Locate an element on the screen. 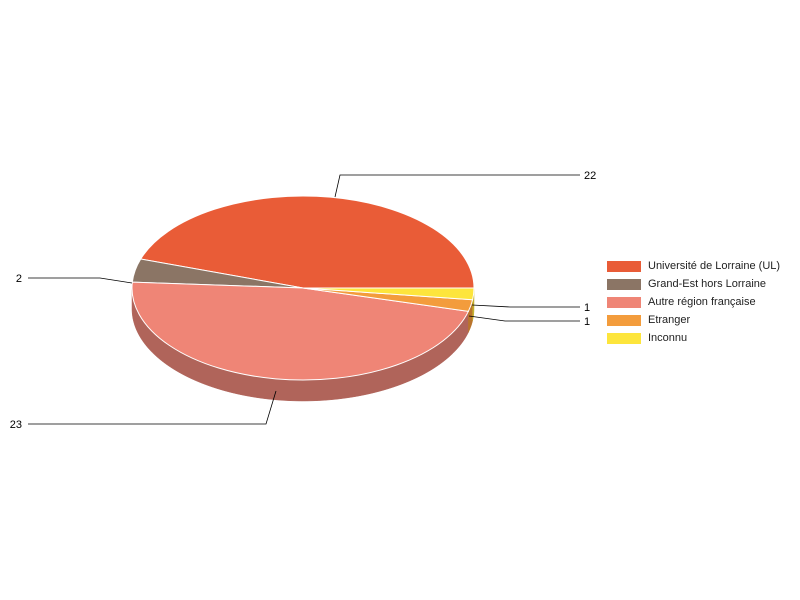 This screenshot has width=800, height=600. legend-item: Inconnu is located at coordinates (693, 338).